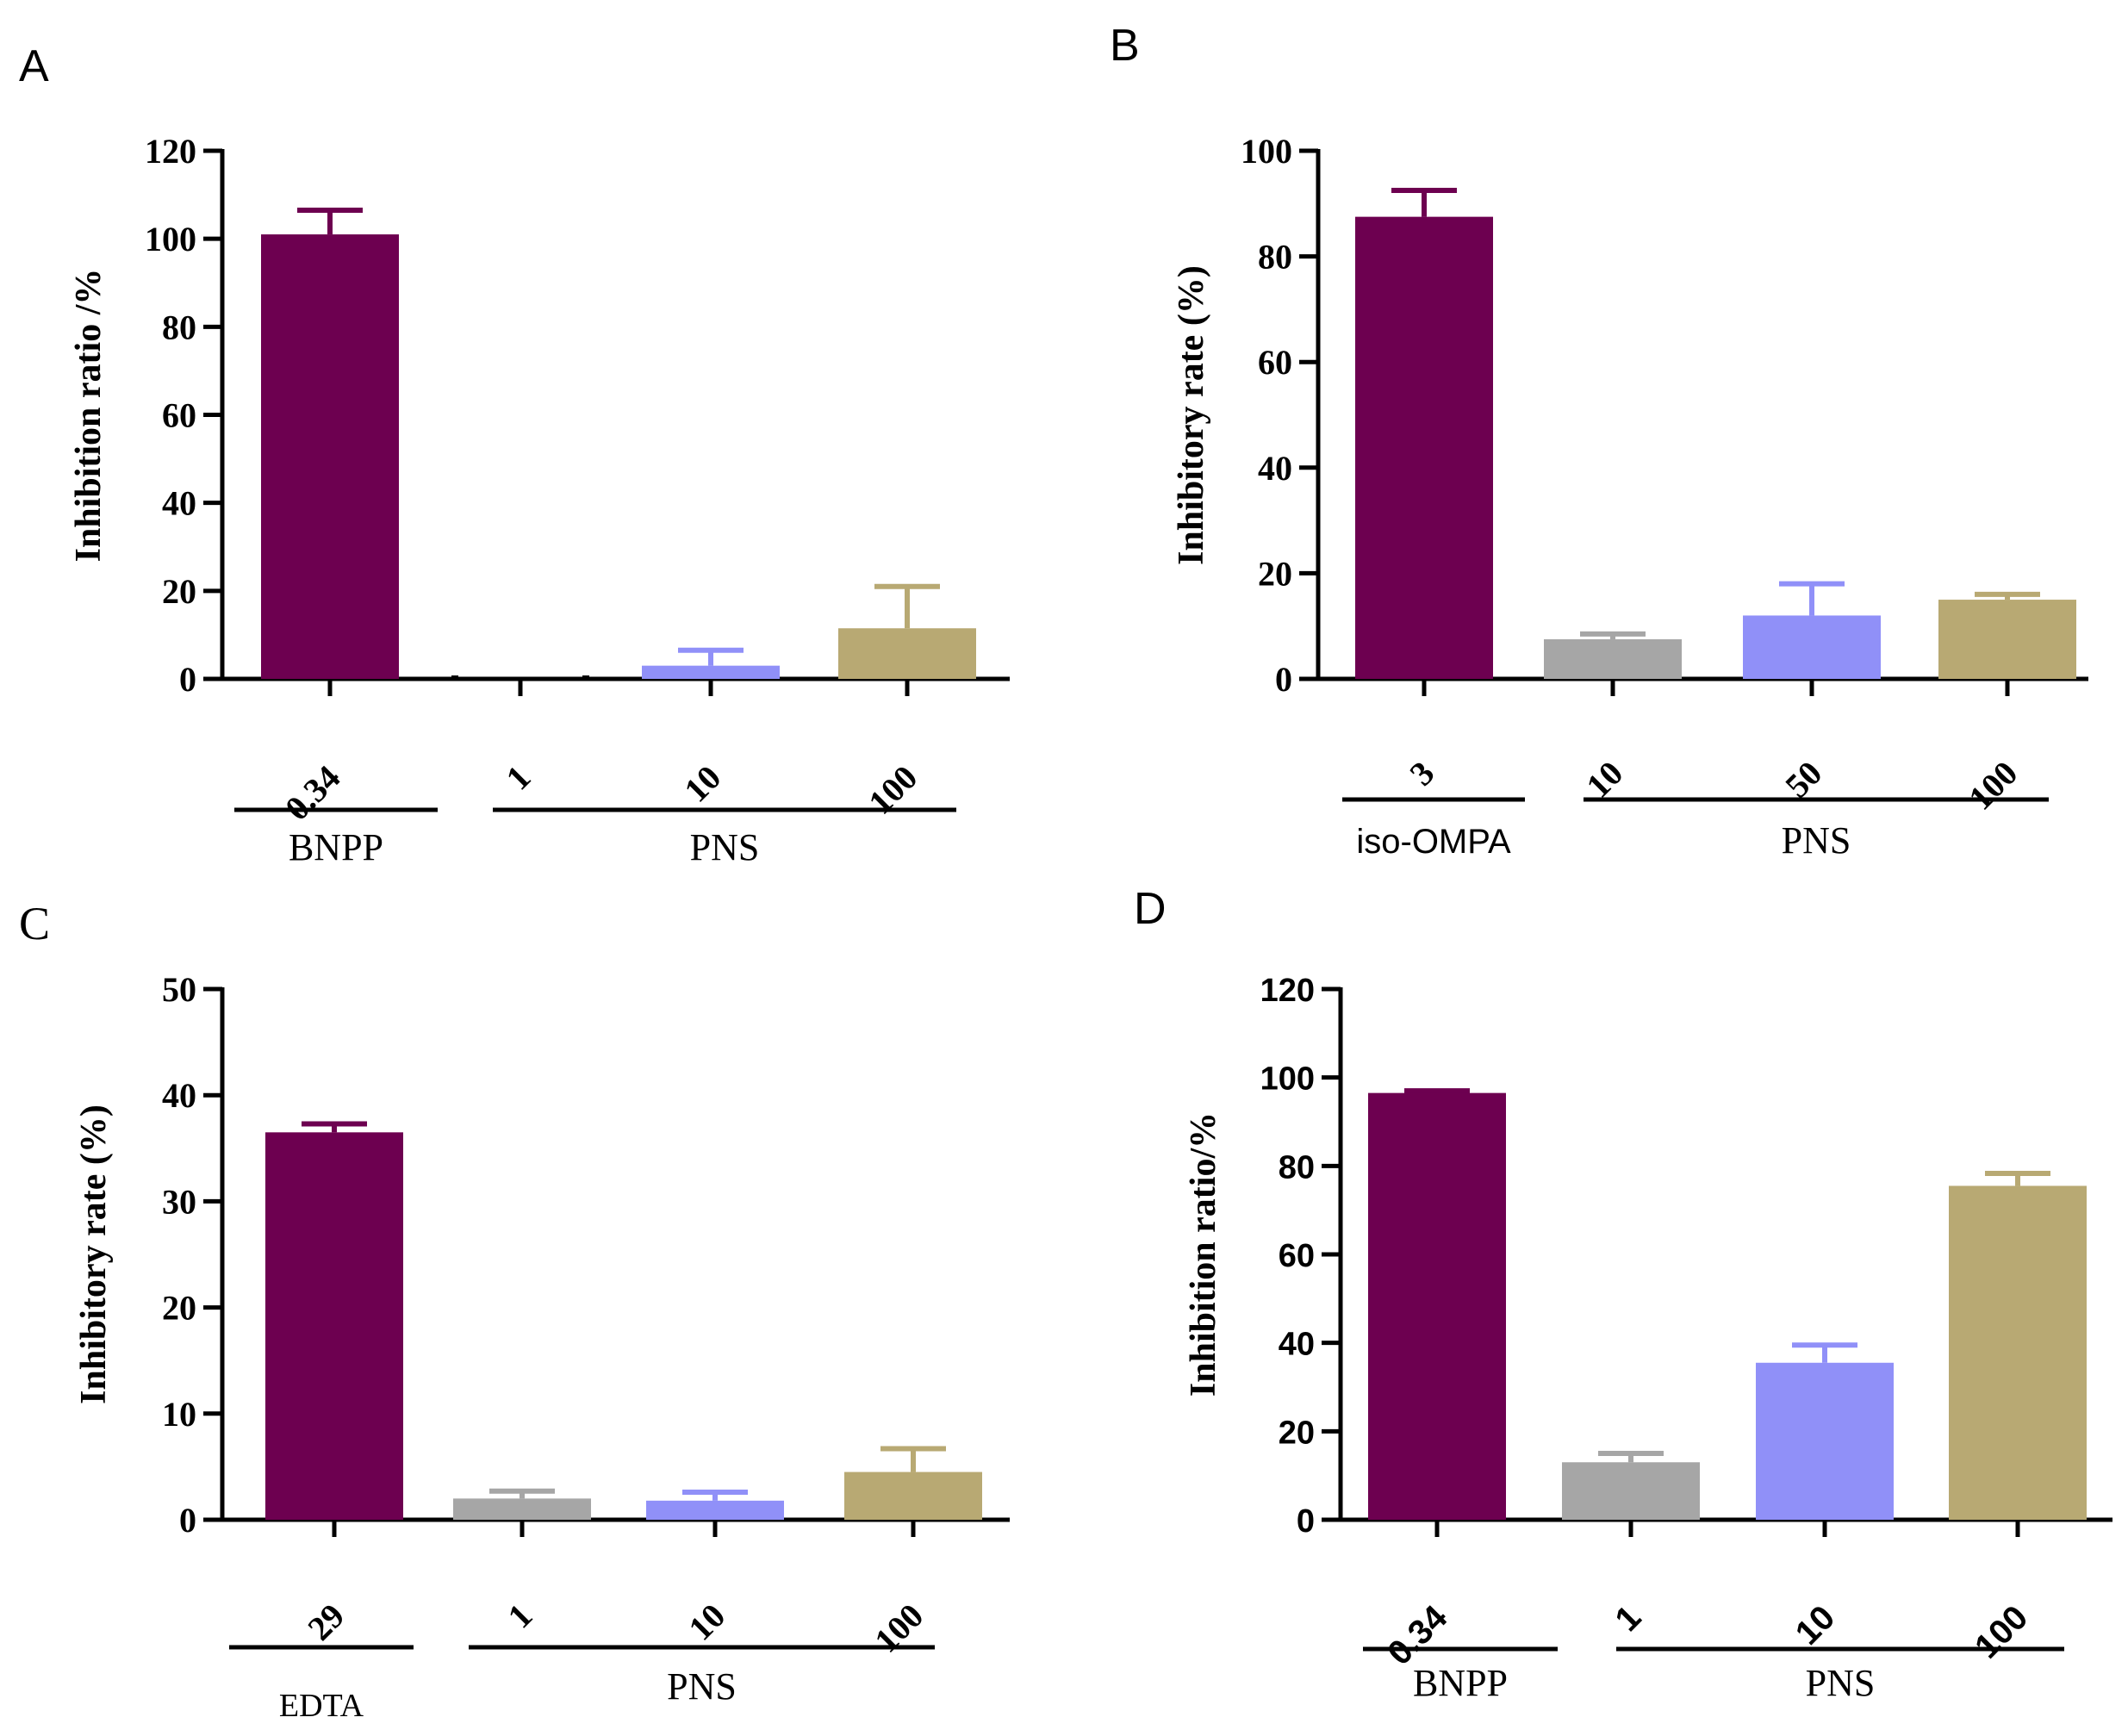 Image resolution: width=2128 pixels, height=1736 pixels. I want to click on panel-d-y-axis-title: Inhibition ratio/%, so click(1203, 1255).